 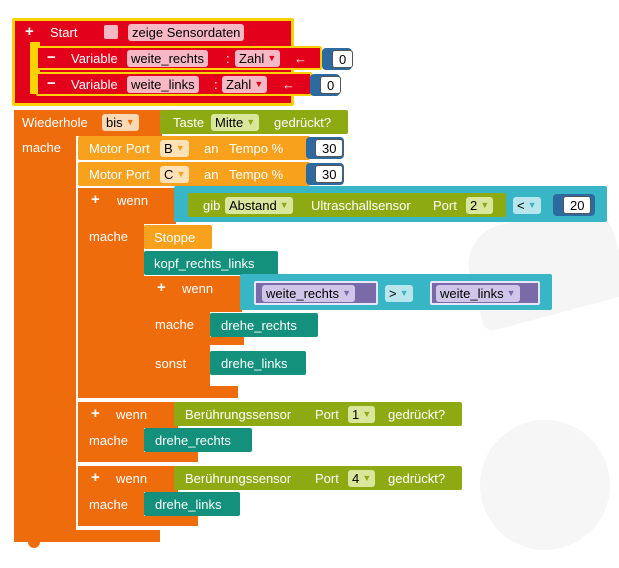 What do you see at coordinates (174, 148) in the screenshot?
I see `motor-port-dropdown: B ▼` at bounding box center [174, 148].